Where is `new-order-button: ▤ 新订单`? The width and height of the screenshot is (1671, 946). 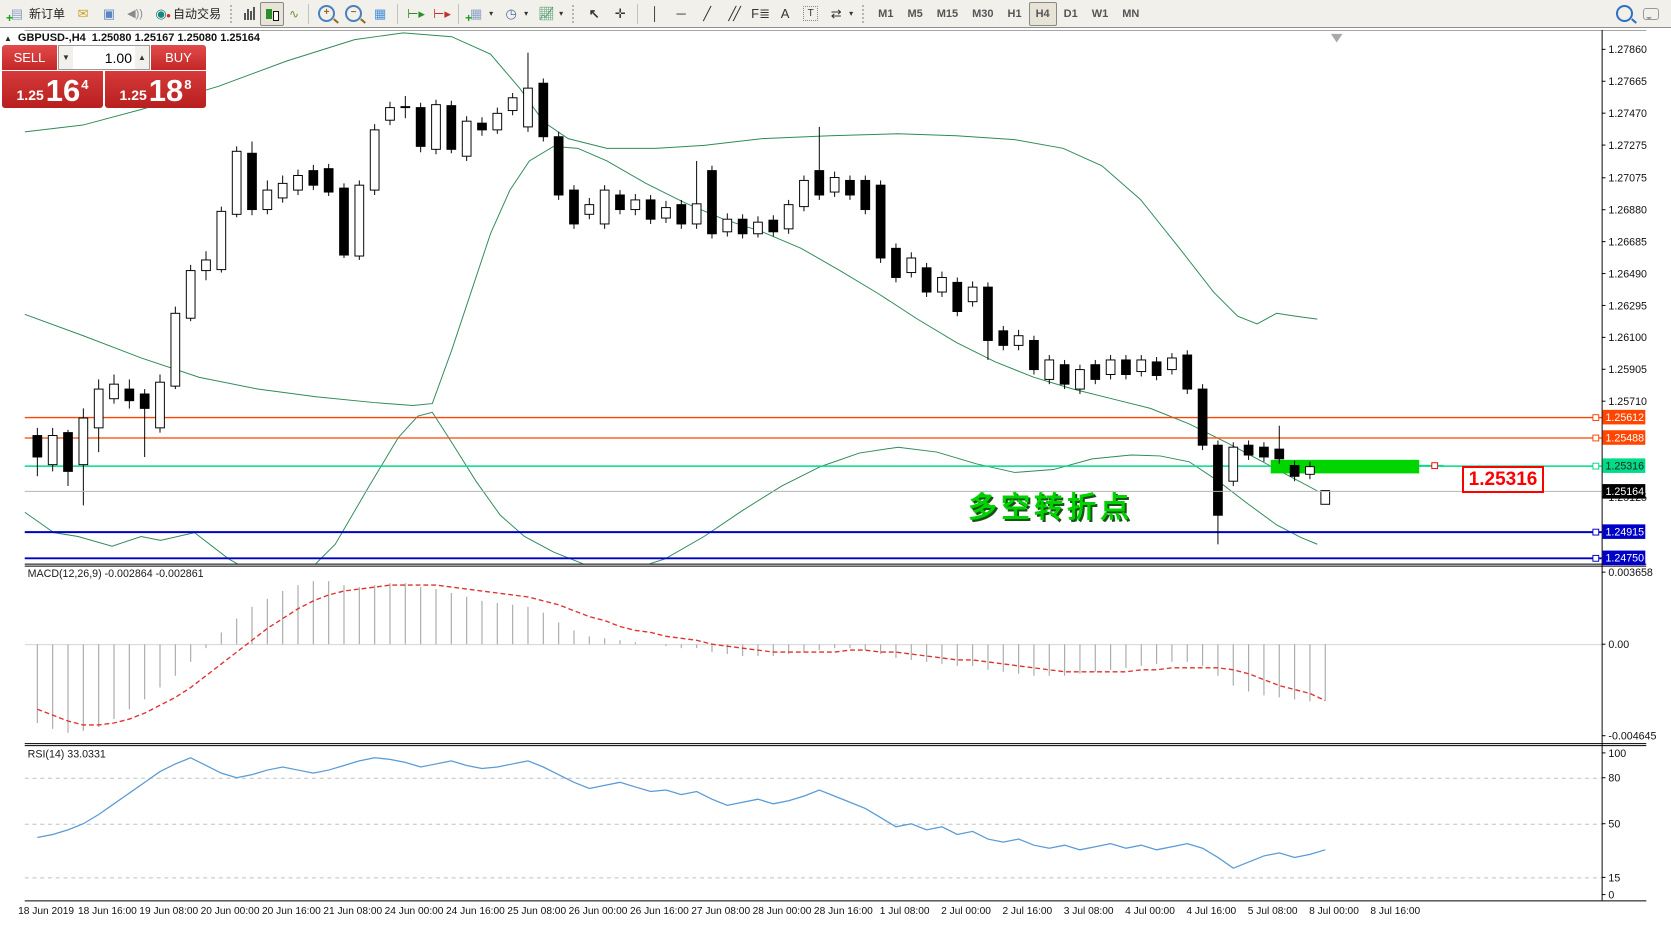
new-order-button: ▤ 新订单 is located at coordinates (37, 14).